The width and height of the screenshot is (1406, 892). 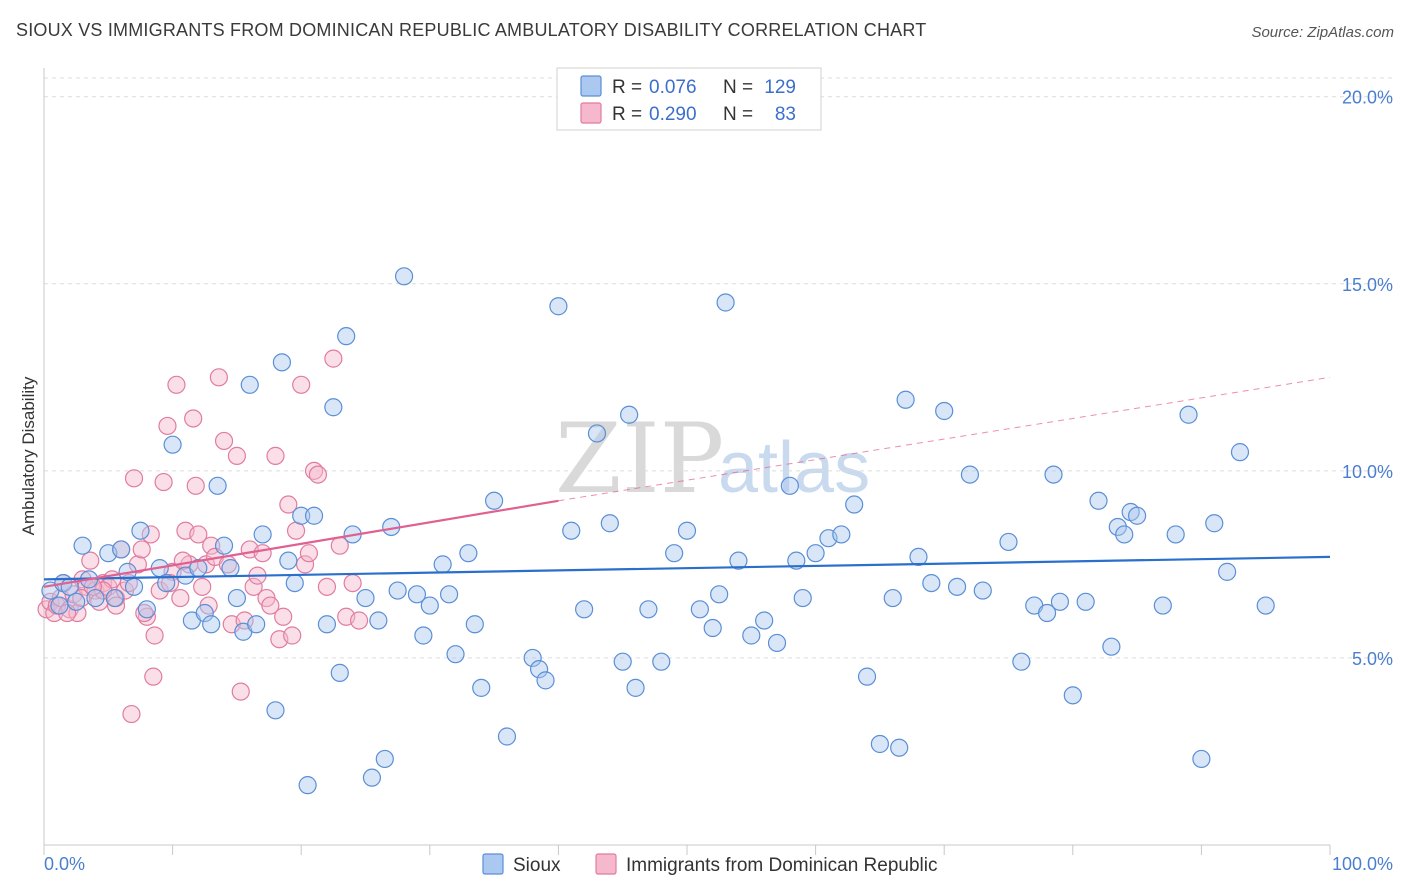 I want to click on dr-trend-line-extension, so click(x=944, y=439).